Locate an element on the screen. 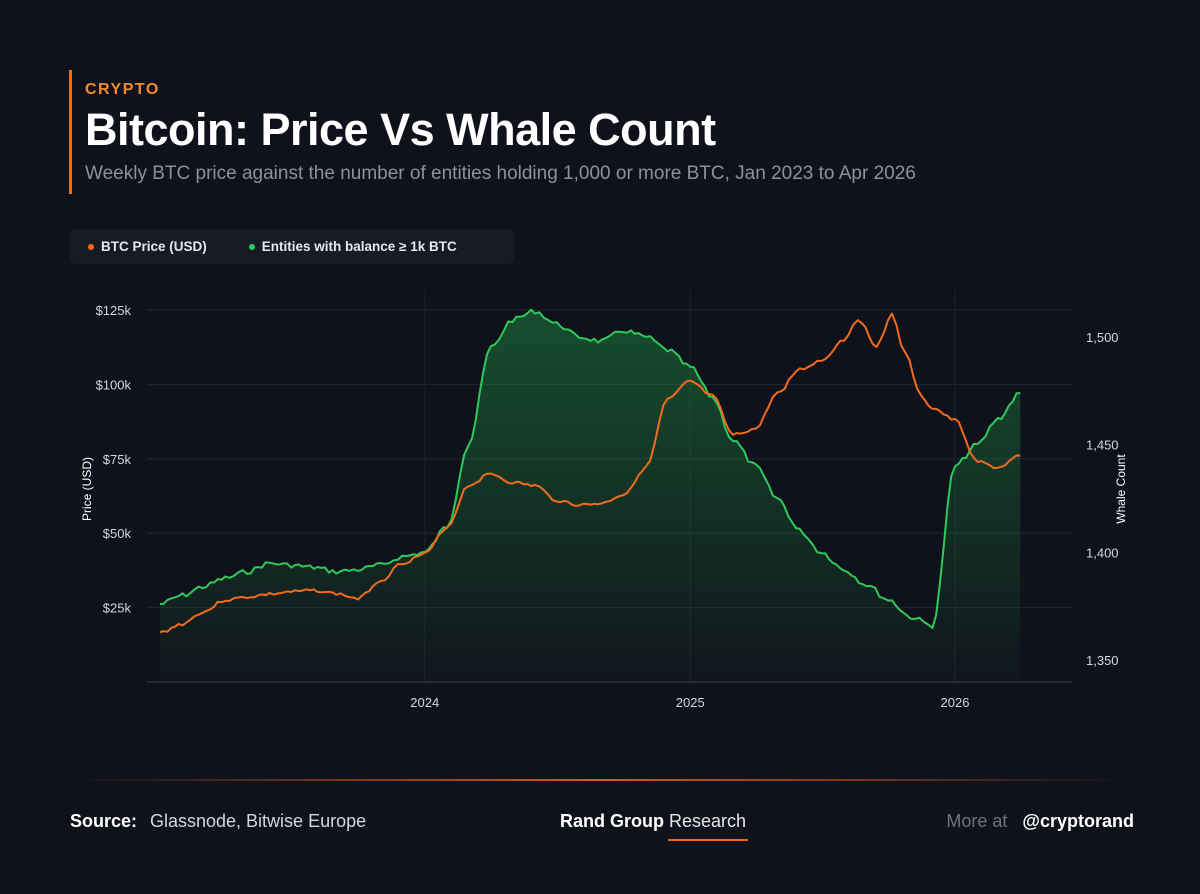 This screenshot has width=1200, height=894. eyebrow-label: CRYPTO is located at coordinates (122, 89).